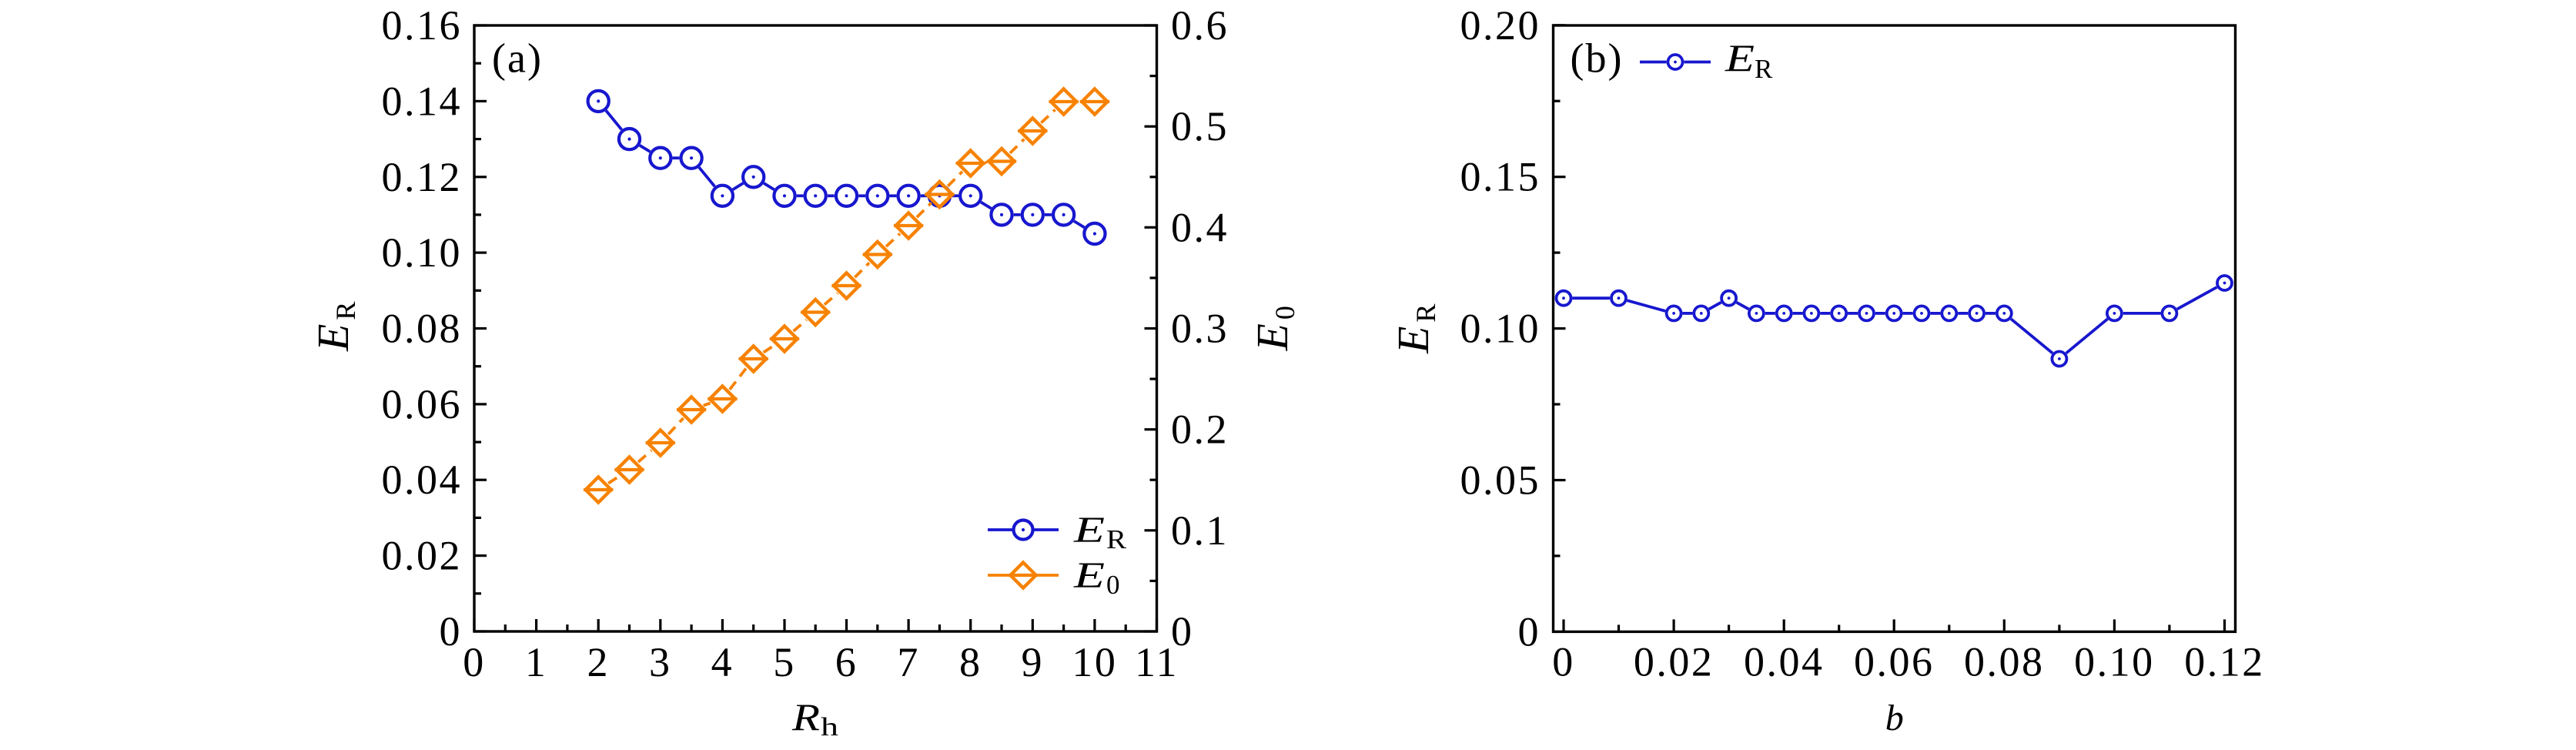 This screenshot has width=2576, height=750. I want to click on svg-text: b, so click(1895, 718).